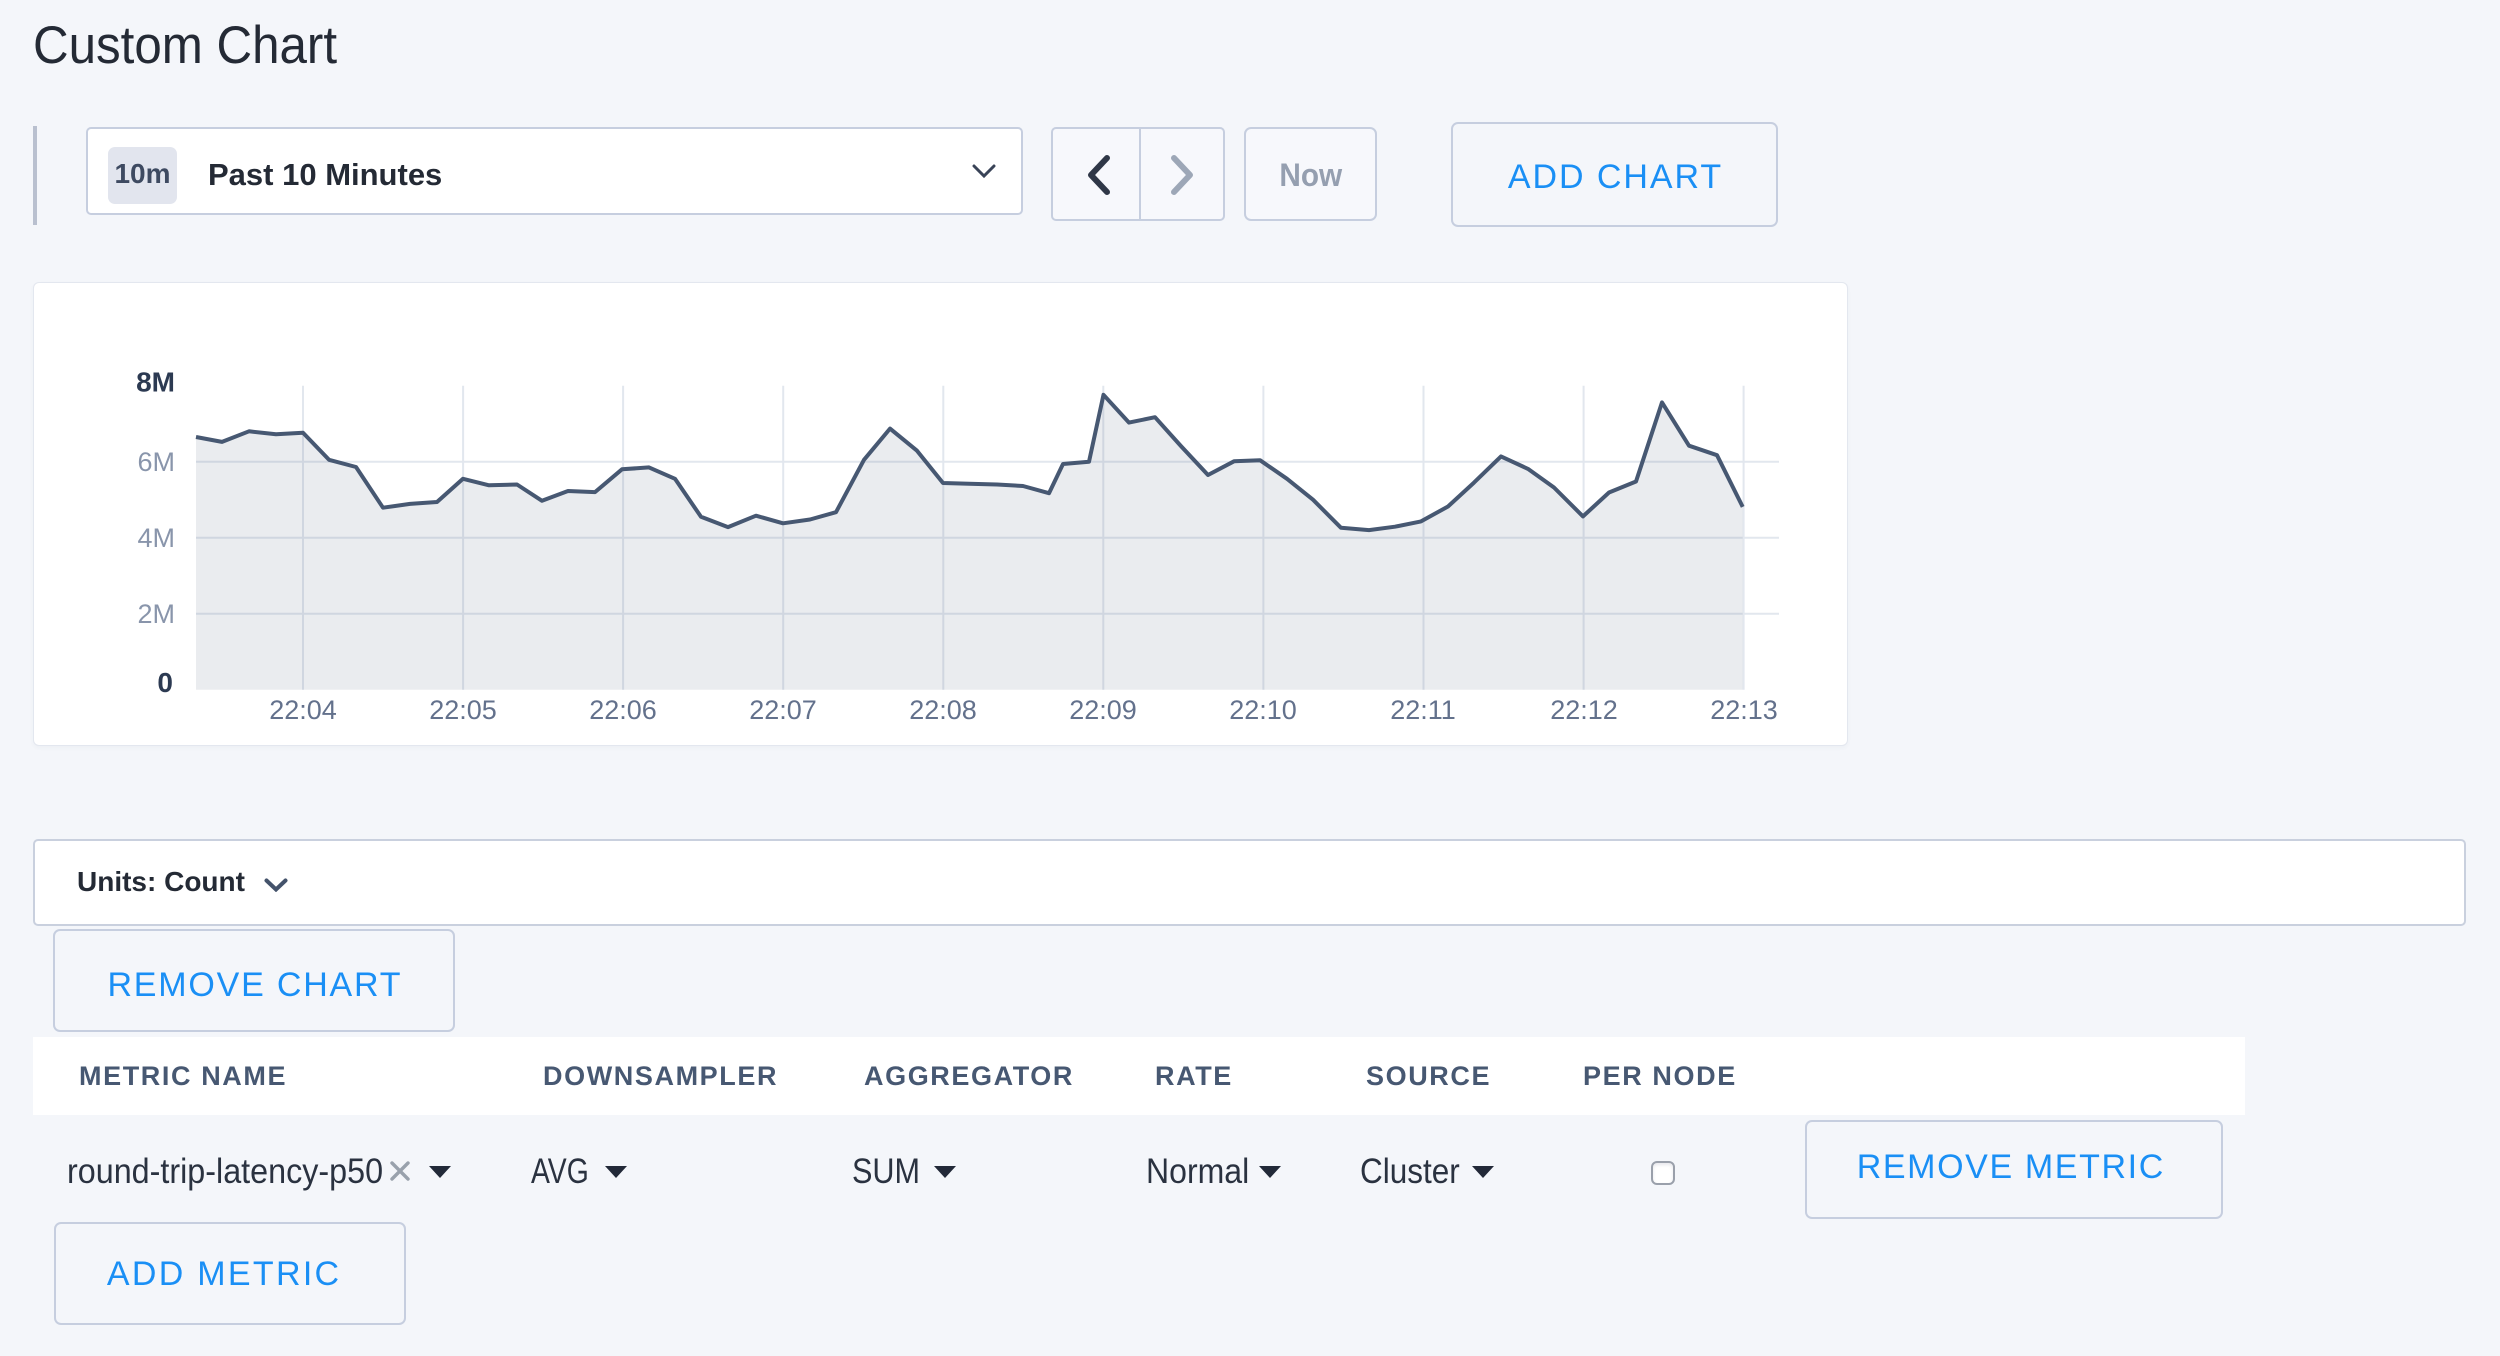 The width and height of the screenshot is (2500, 1356). I want to click on svg-text: 8M, so click(155, 382).